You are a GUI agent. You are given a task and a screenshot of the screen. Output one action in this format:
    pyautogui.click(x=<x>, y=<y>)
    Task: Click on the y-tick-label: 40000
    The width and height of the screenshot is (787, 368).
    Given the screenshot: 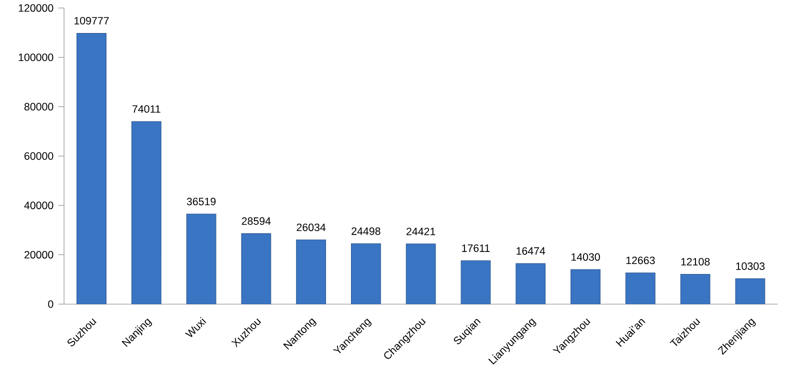 What is the action you would take?
    pyautogui.click(x=39, y=206)
    